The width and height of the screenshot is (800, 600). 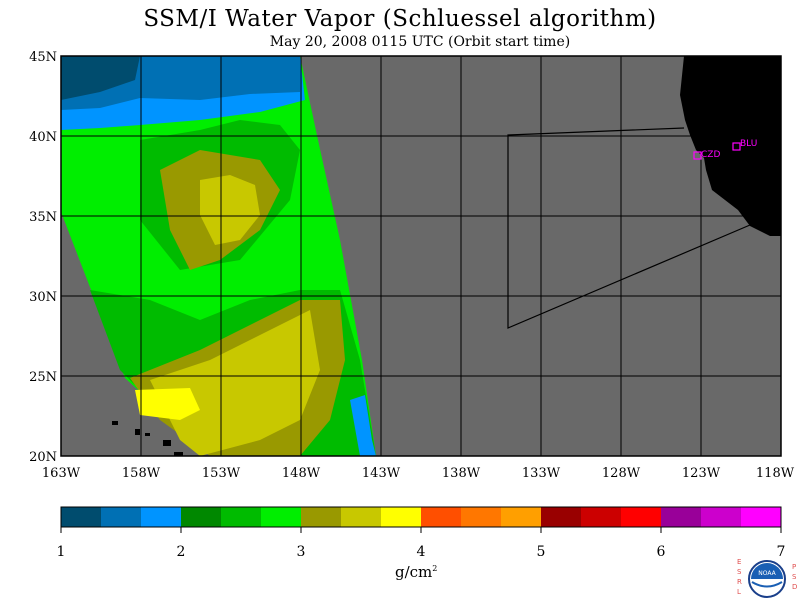 I want to click on logo-letter: D, so click(x=794, y=587).